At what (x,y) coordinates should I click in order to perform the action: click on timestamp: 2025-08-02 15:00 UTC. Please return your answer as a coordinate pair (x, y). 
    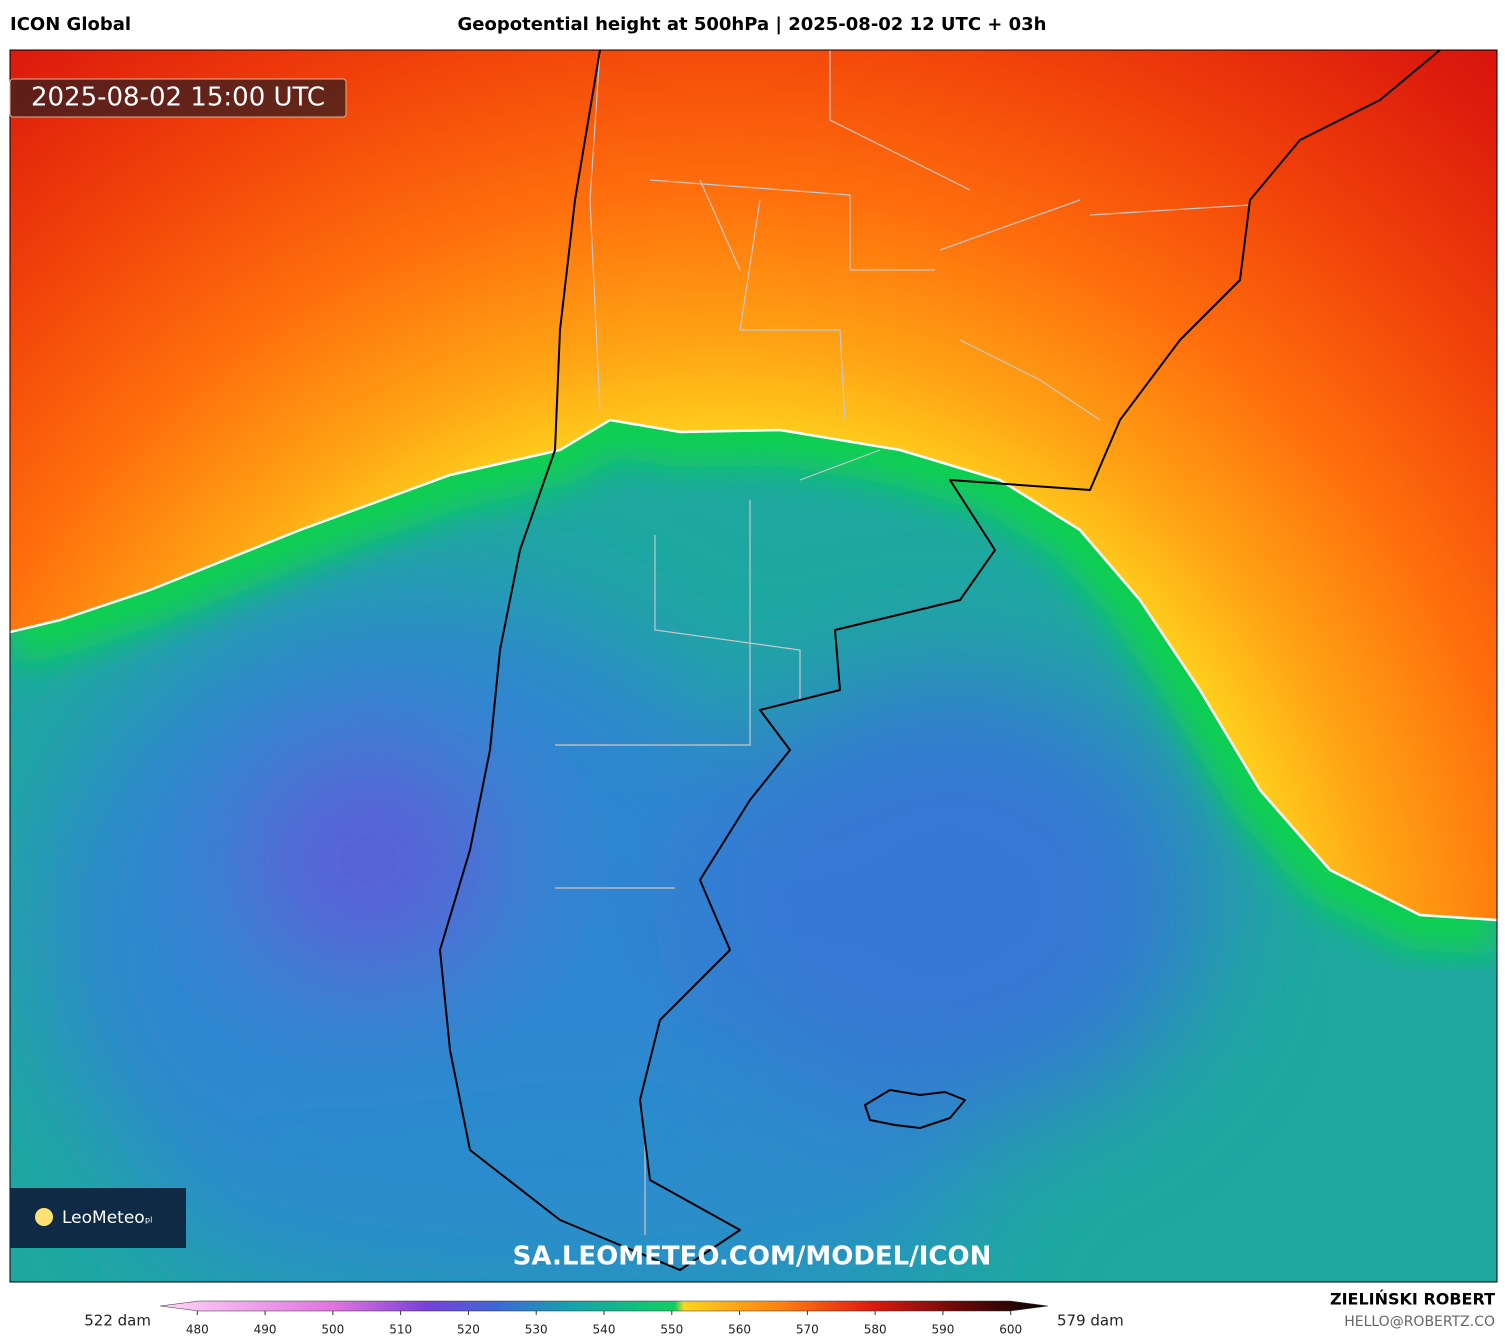
    Looking at the image, I should click on (178, 98).